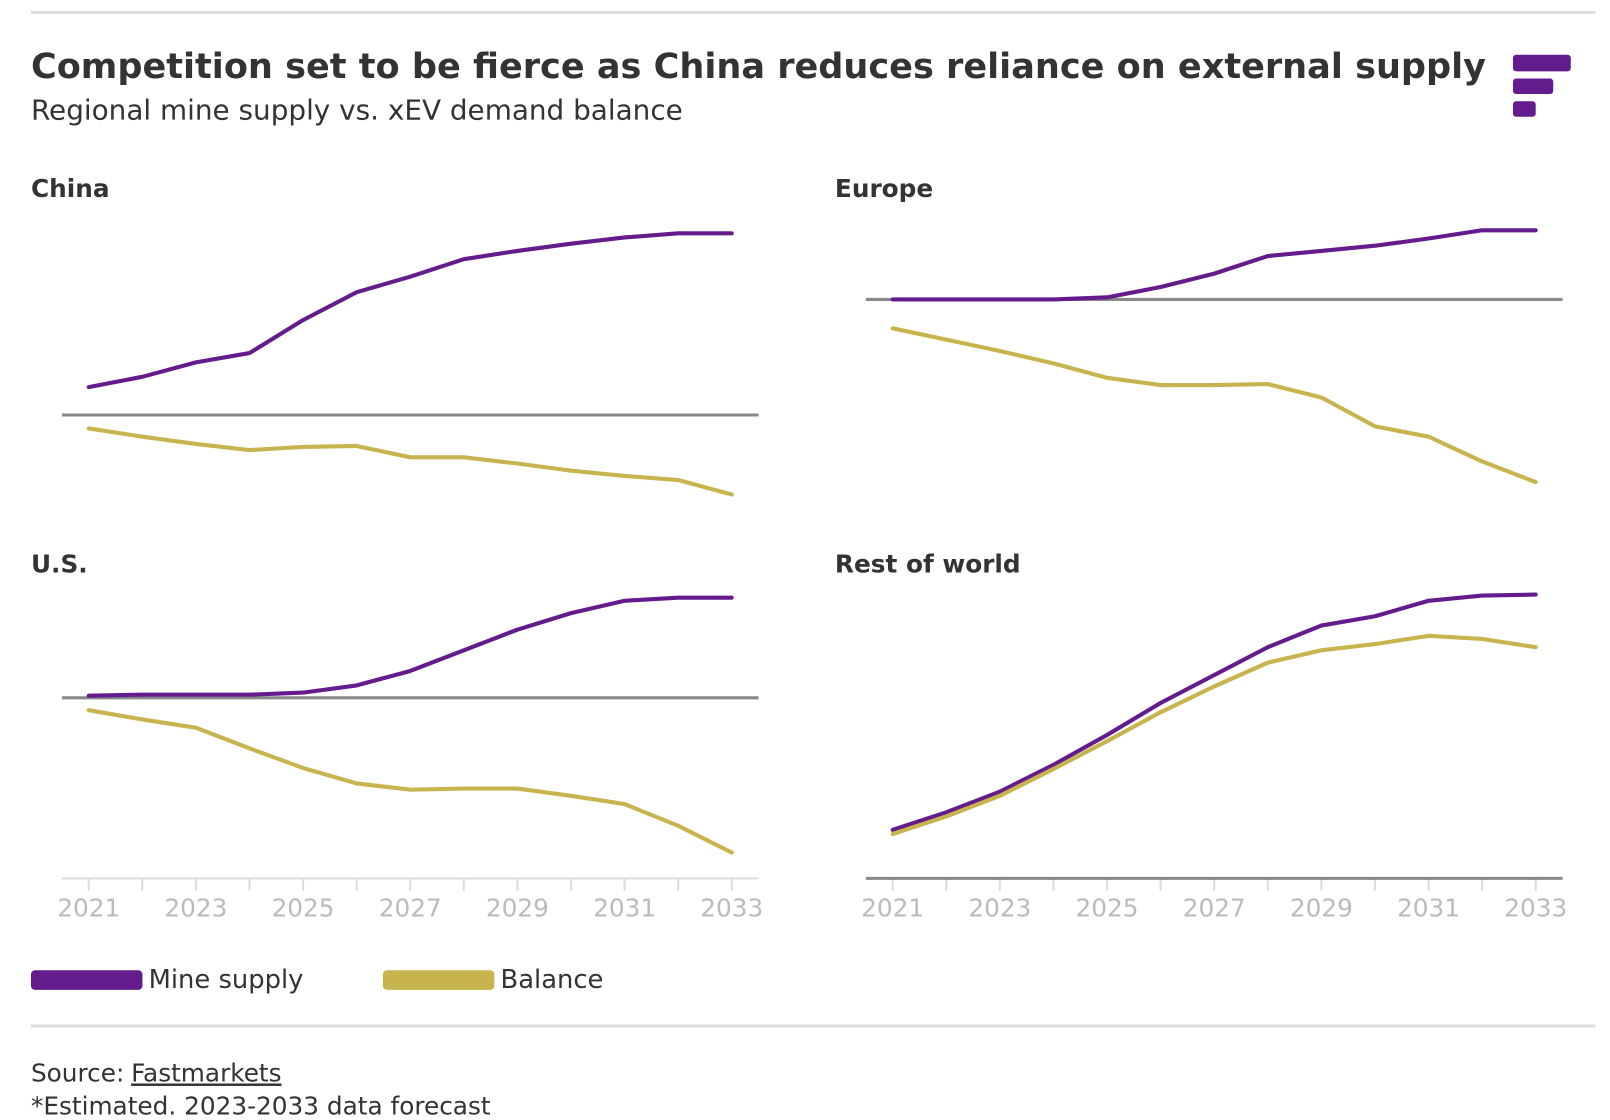 The width and height of the screenshot is (1610, 1120). I want to click on source-link: Fastmarkets, so click(206, 1072).